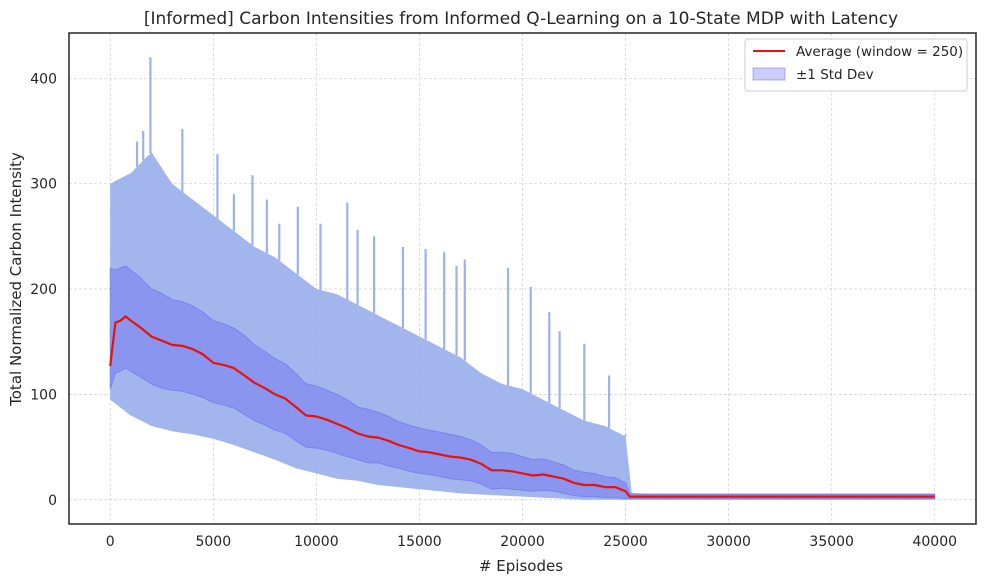  What do you see at coordinates (831, 542) in the screenshot?
I see `x-tick-label: 35000` at bounding box center [831, 542].